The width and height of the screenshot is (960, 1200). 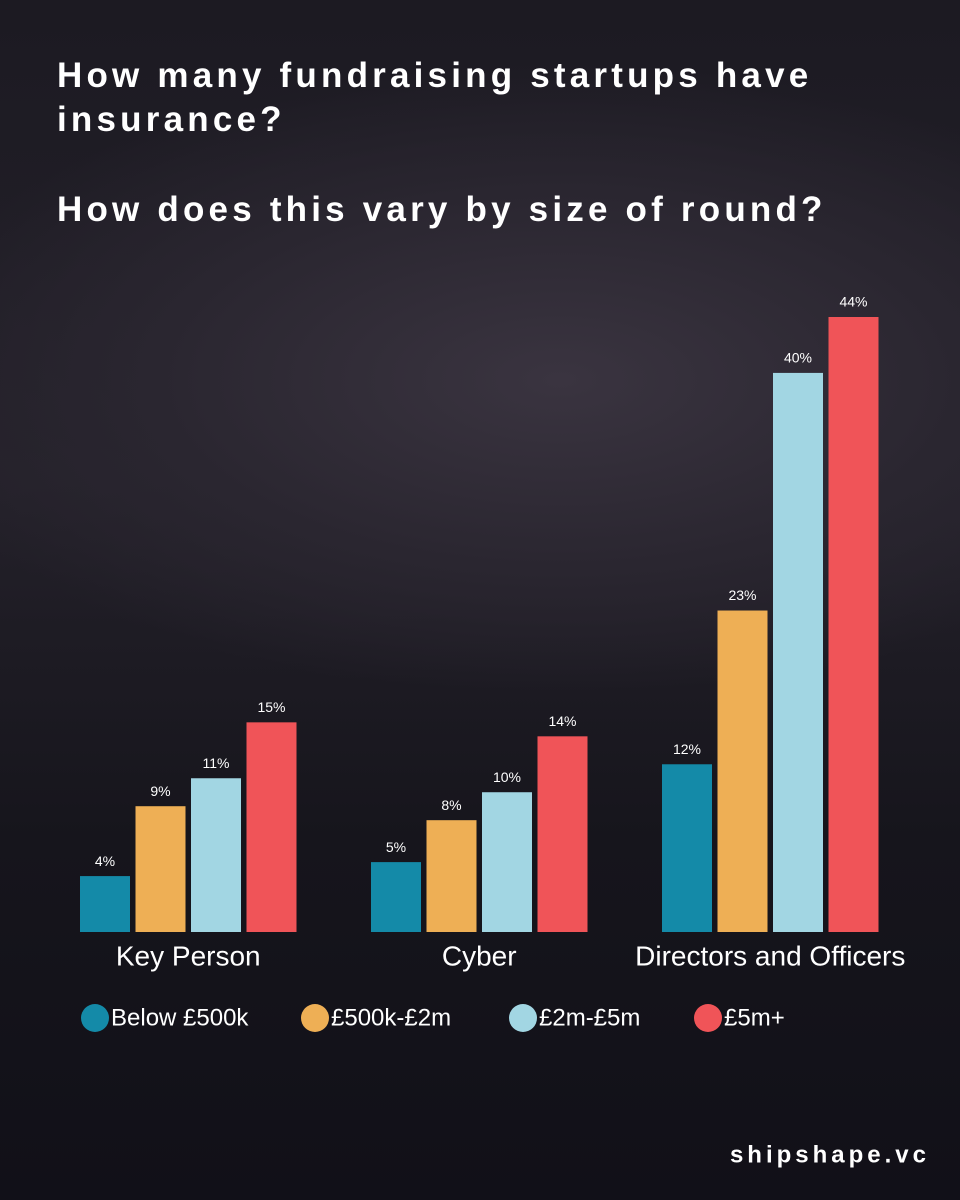 I want to click on footer: shipshape.vc, so click(x=830, y=1154).